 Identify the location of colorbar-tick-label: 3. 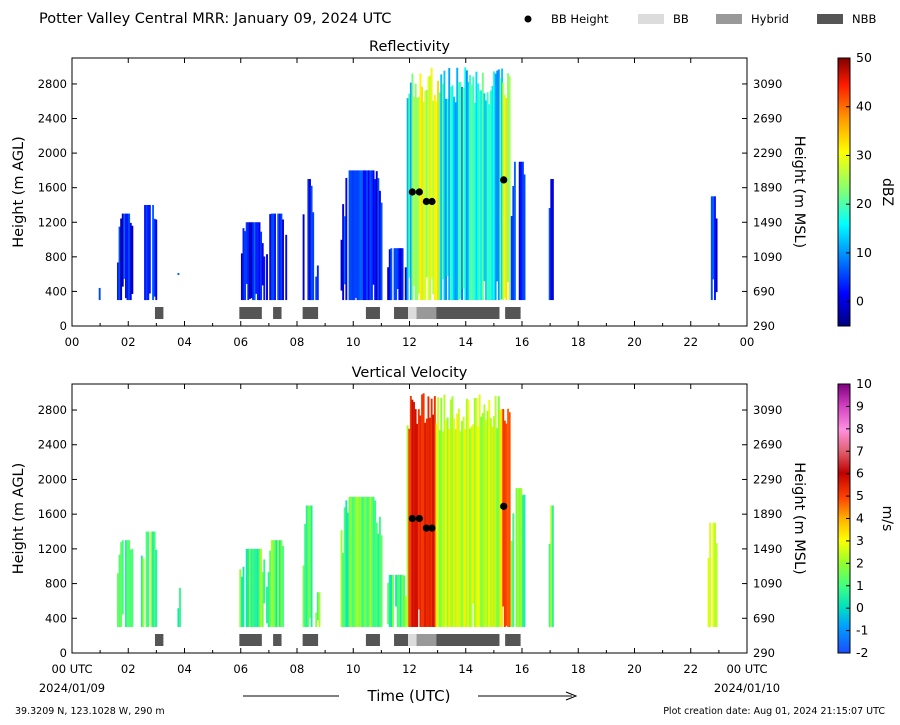
(860, 540).